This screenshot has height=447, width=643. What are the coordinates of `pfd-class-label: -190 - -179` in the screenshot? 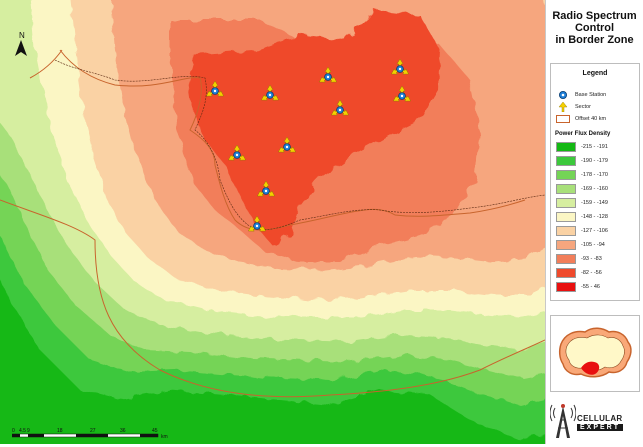 It's located at (594, 161).